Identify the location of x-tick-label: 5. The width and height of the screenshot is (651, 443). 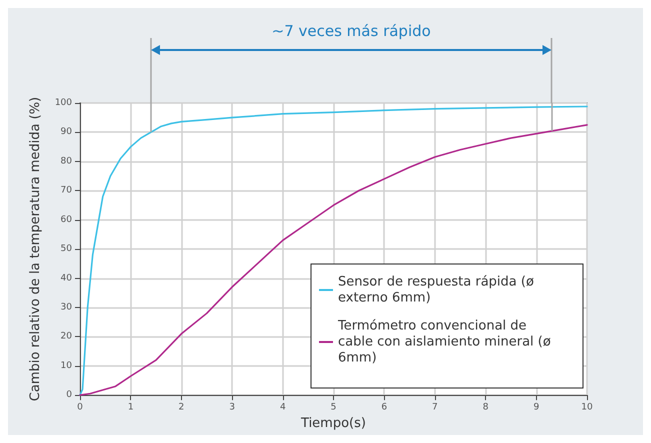
(333, 407).